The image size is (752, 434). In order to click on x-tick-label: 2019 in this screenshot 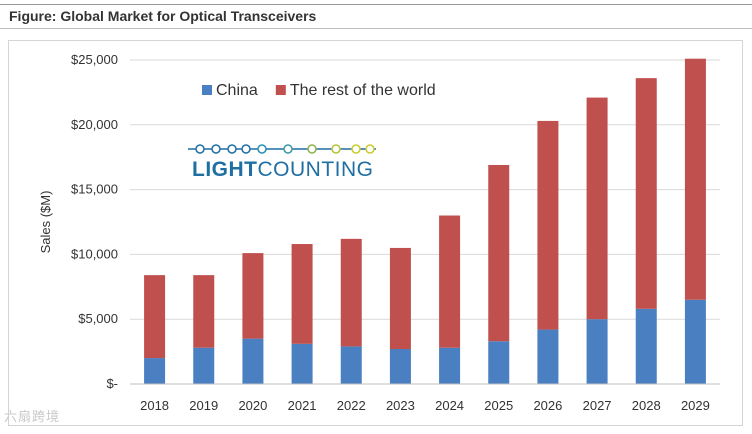, I will do `click(203, 405)`.